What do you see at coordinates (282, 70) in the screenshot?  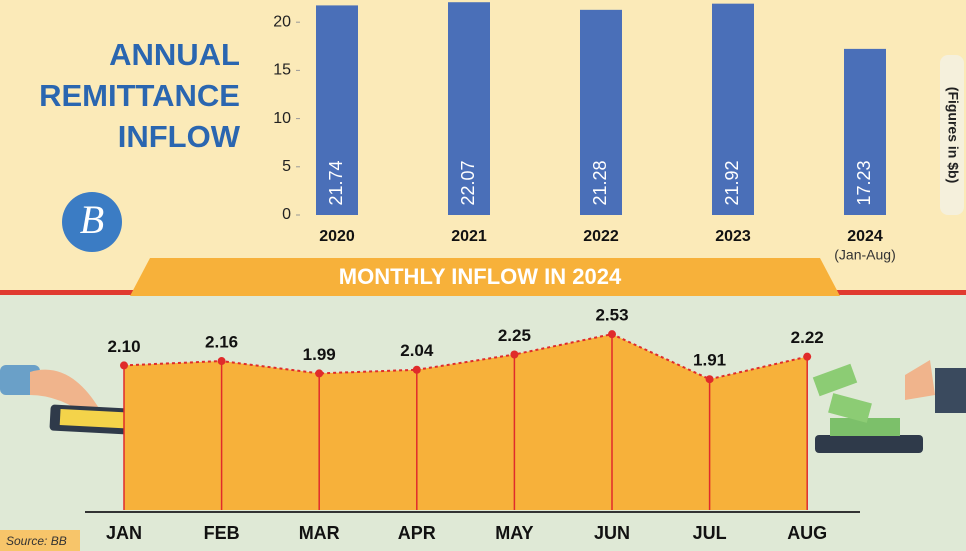 I see `y-tick-label: 15` at bounding box center [282, 70].